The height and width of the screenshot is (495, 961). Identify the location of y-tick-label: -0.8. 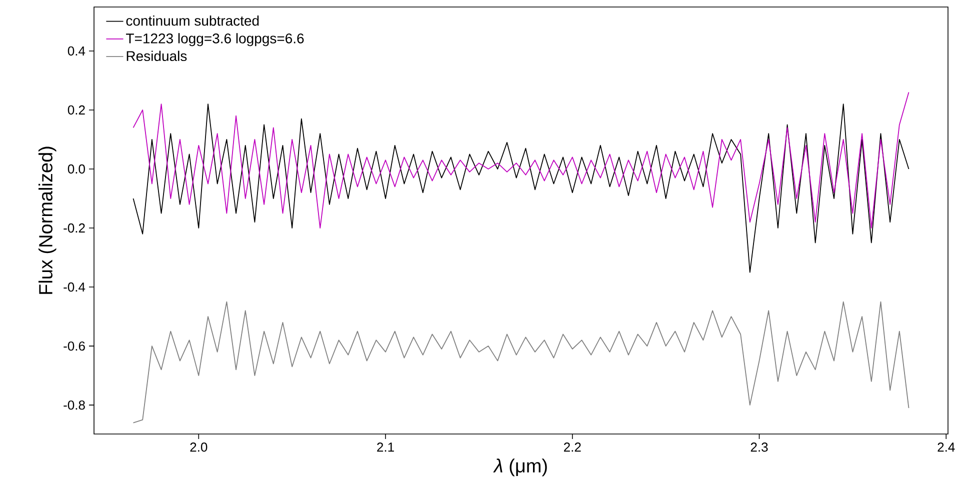
(74, 405).